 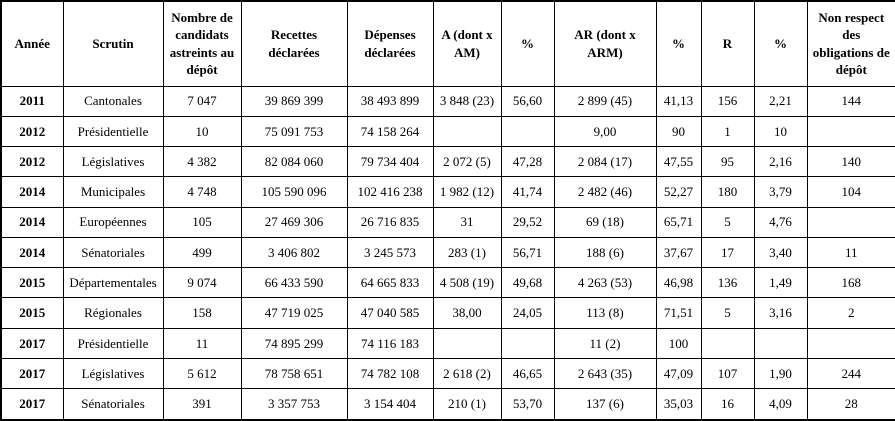 I want to click on cell-depenses: 64 665 833, so click(x=390, y=283).